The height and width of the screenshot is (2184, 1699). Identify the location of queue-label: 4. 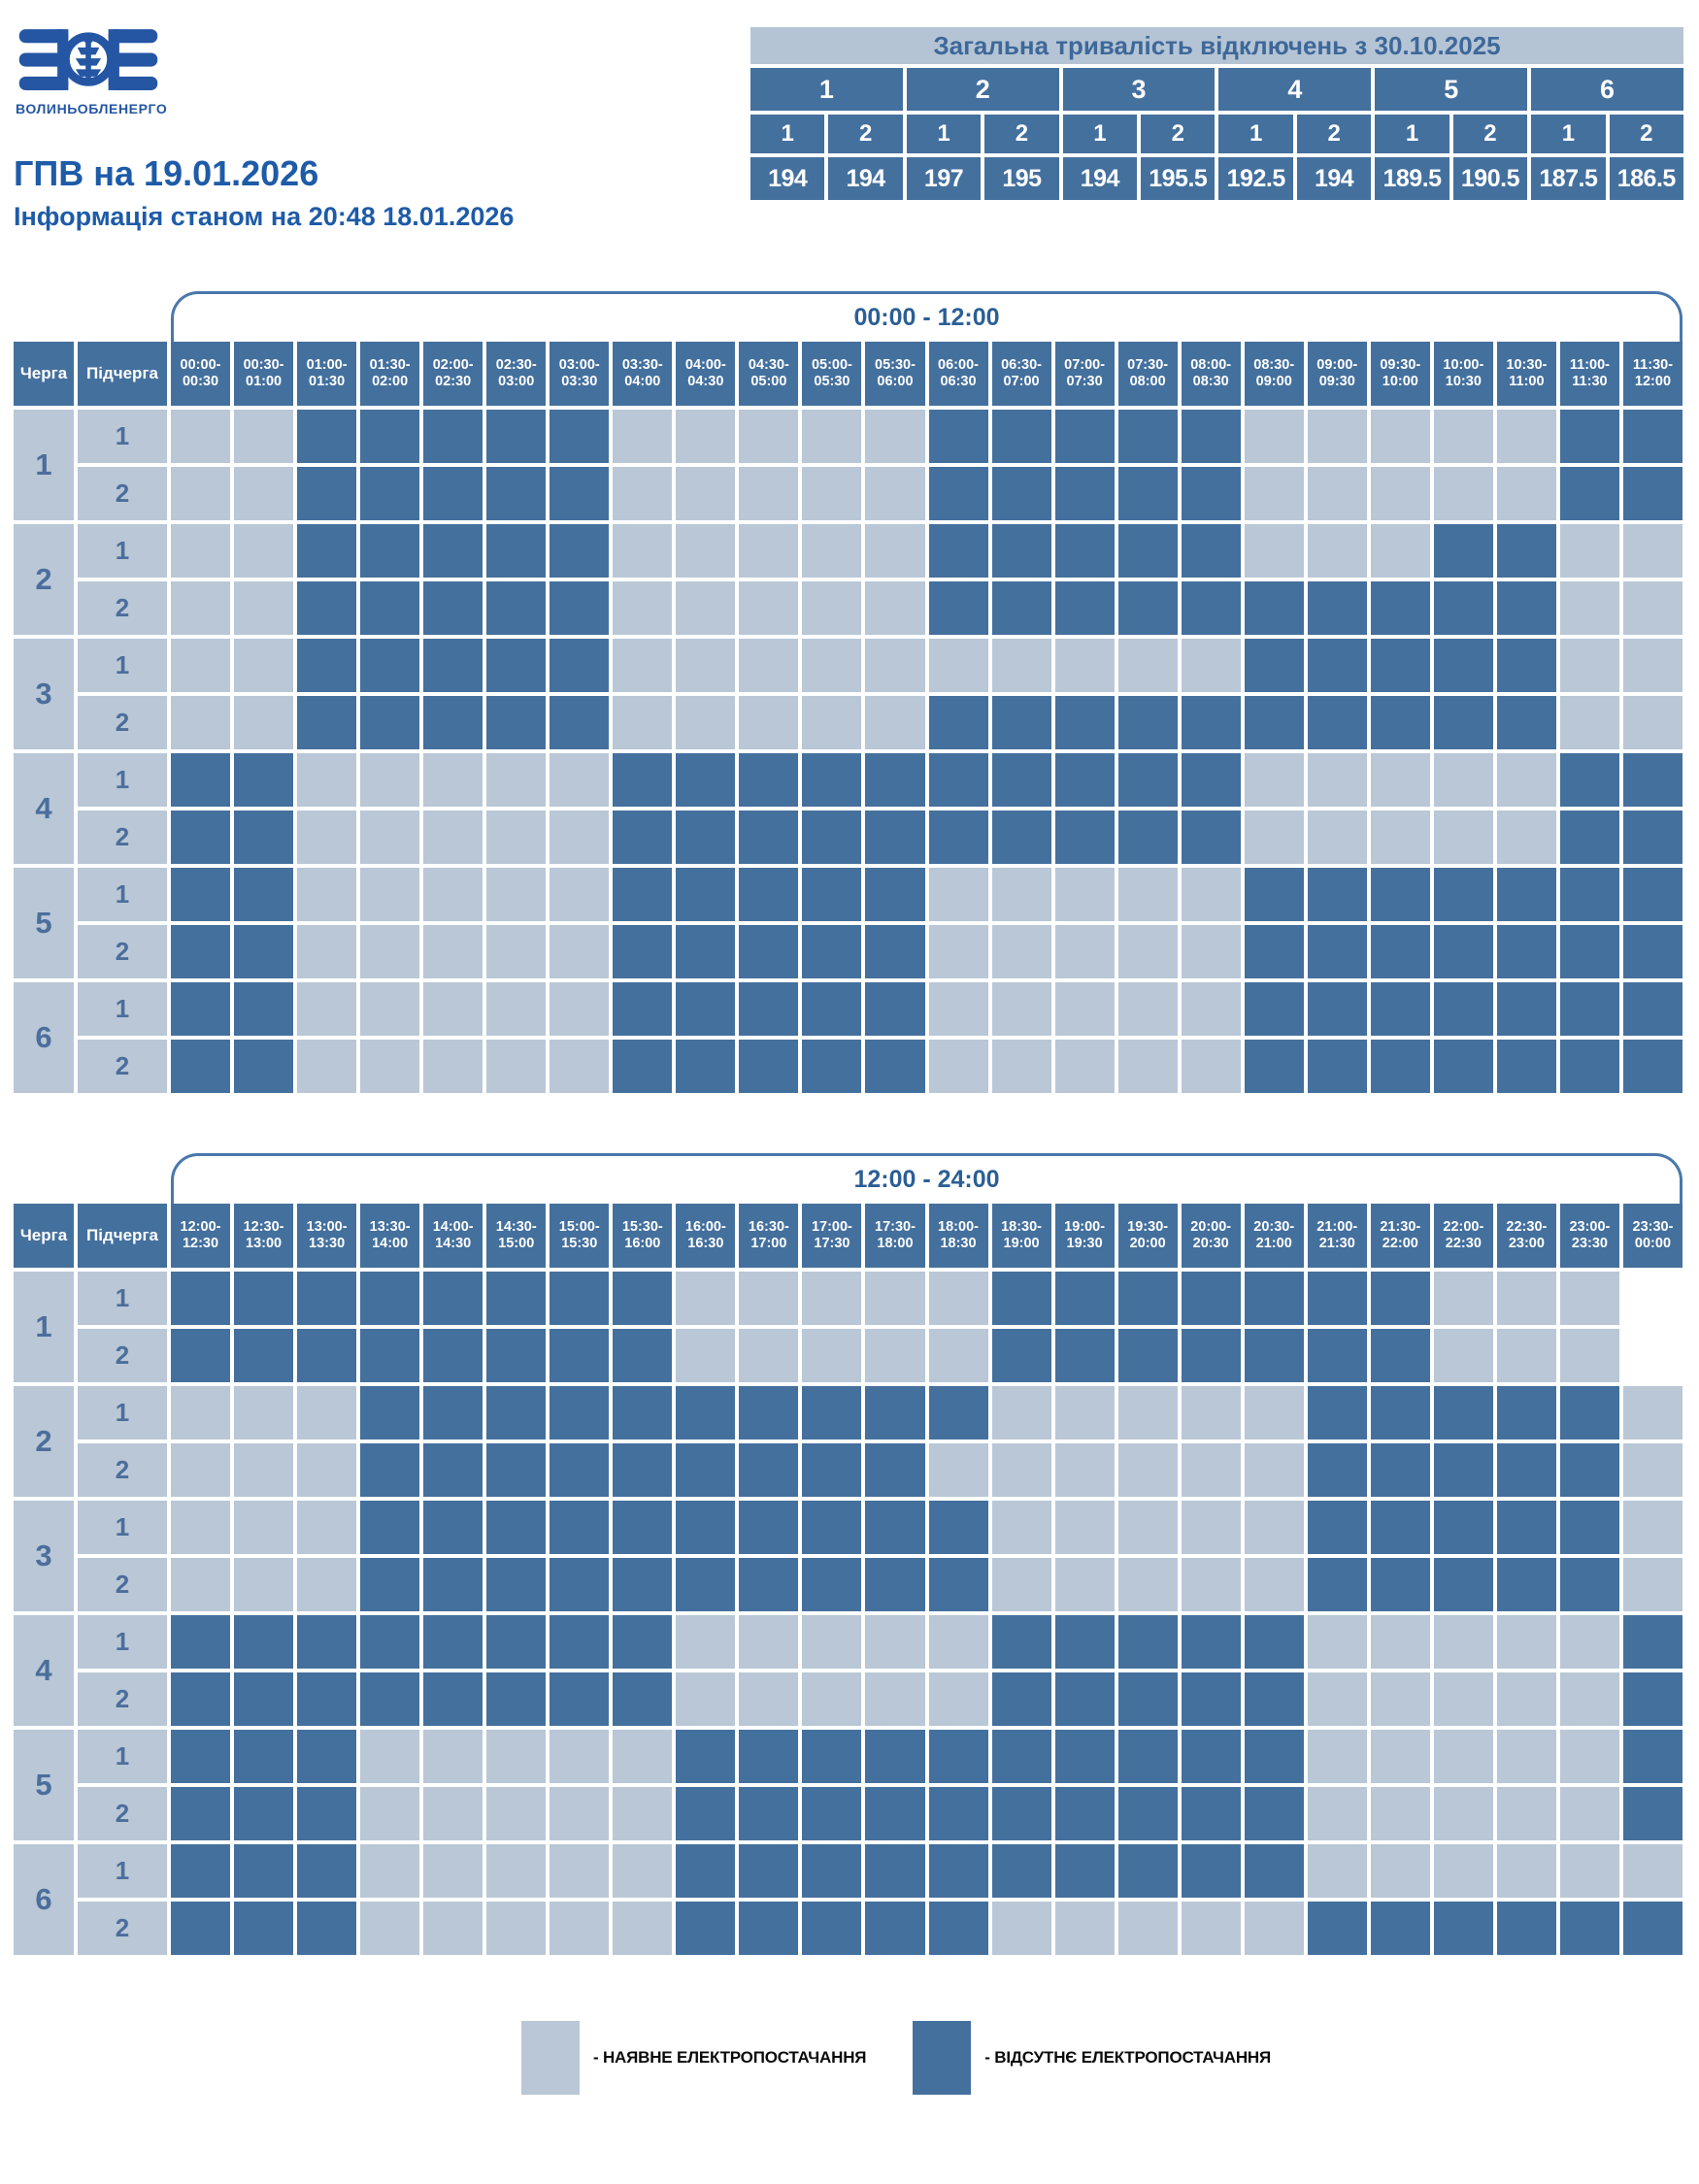
(44, 808).